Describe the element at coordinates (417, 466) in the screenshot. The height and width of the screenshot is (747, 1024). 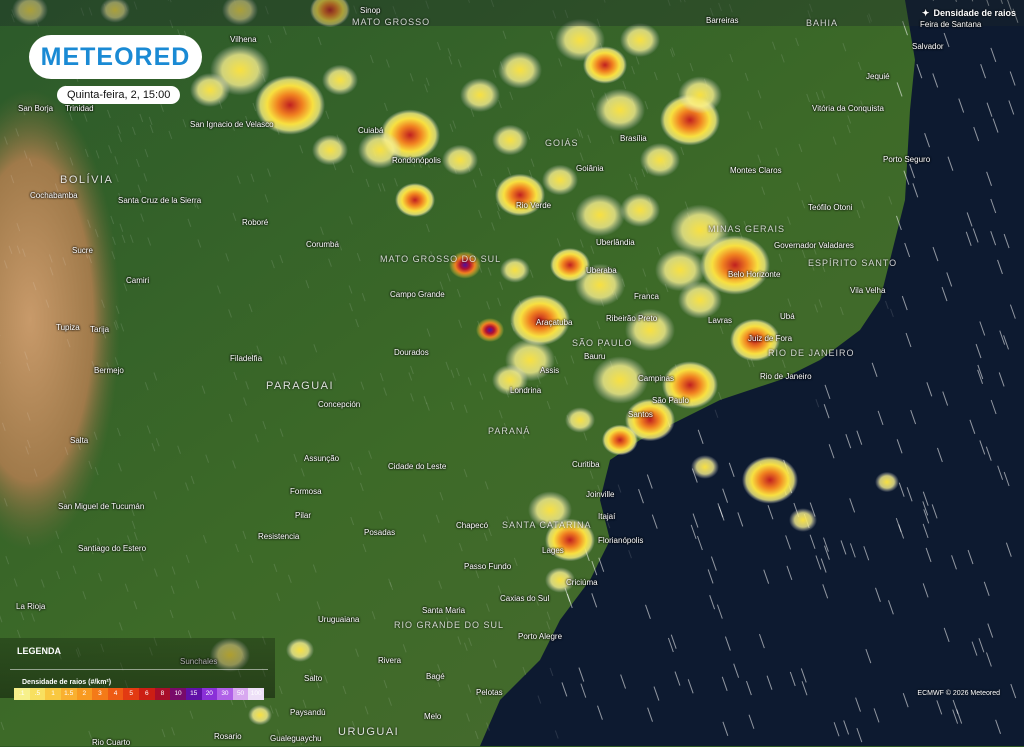
I see `city-label: Cidade do Leste` at that location.